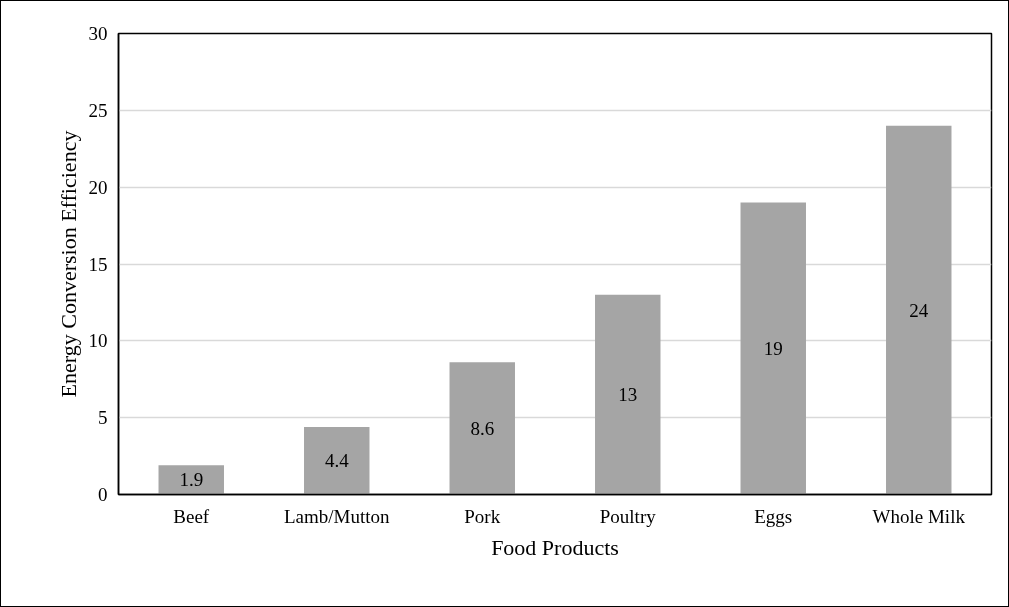 The image size is (1009, 607). What do you see at coordinates (98, 110) in the screenshot?
I see `y-tick-label: 25` at bounding box center [98, 110].